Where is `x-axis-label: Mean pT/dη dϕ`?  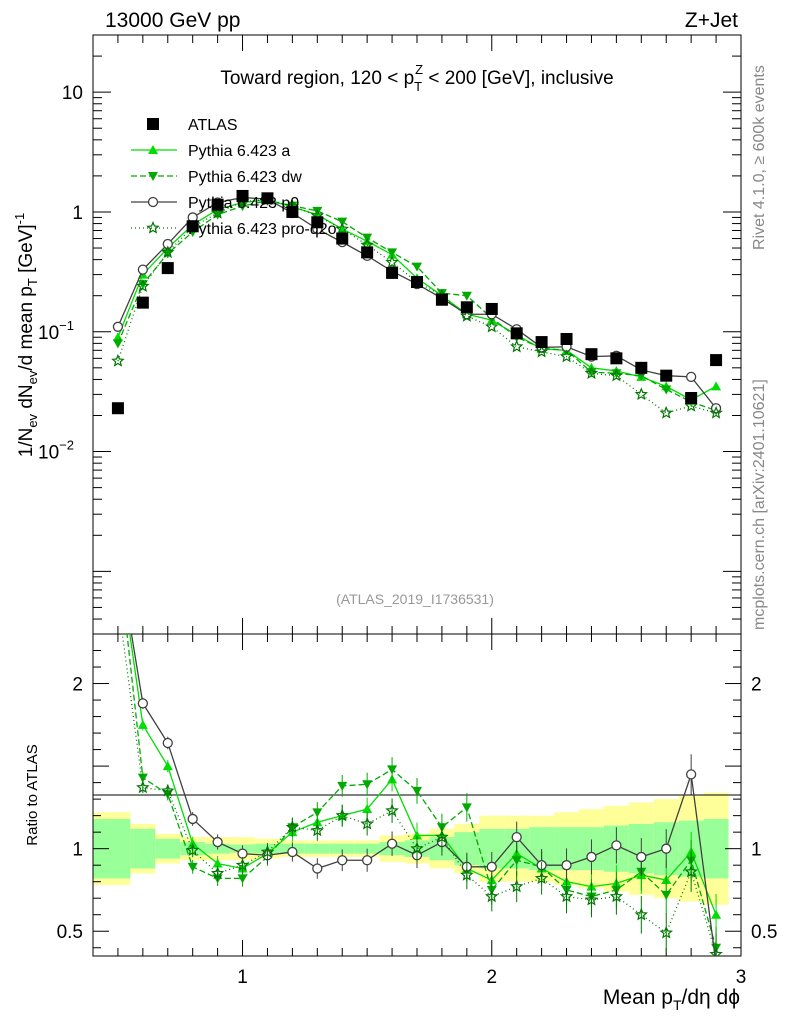
x-axis-label: Mean pT/dη dϕ is located at coordinates (671, 999).